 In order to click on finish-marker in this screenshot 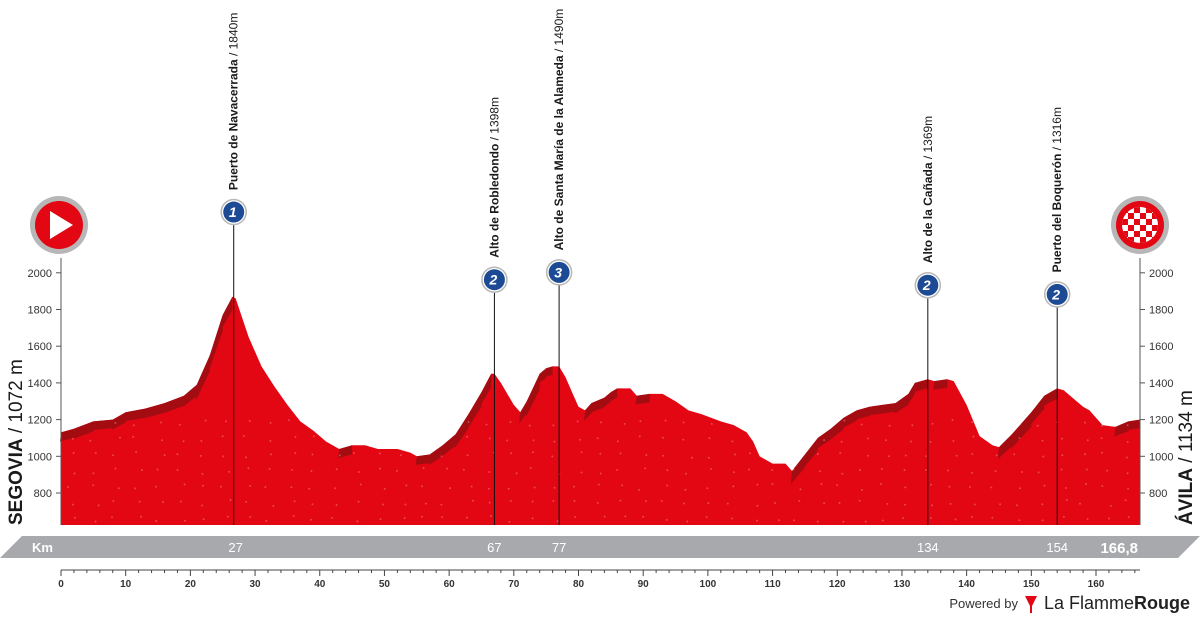, I will do `click(1140, 225)`.